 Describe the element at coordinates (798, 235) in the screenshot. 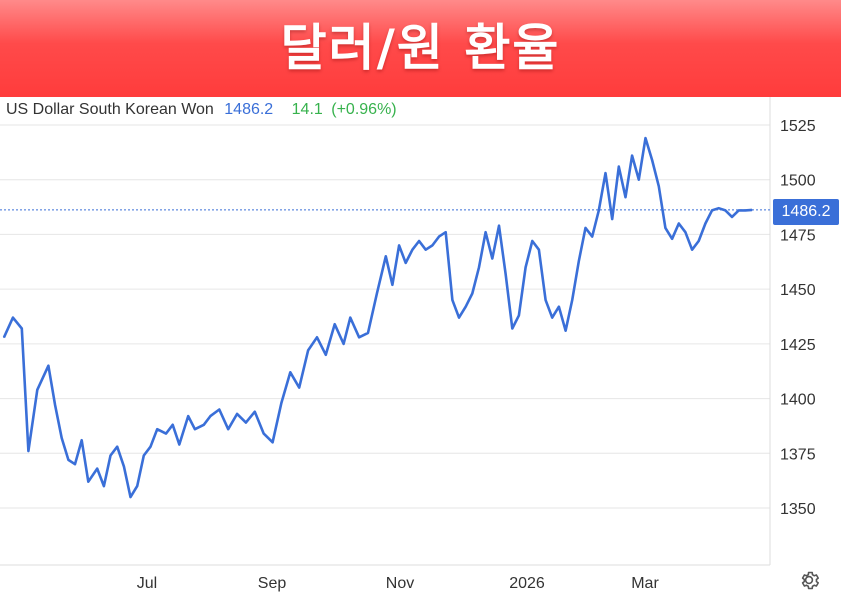

I see `y-tick-label: 1475` at that location.